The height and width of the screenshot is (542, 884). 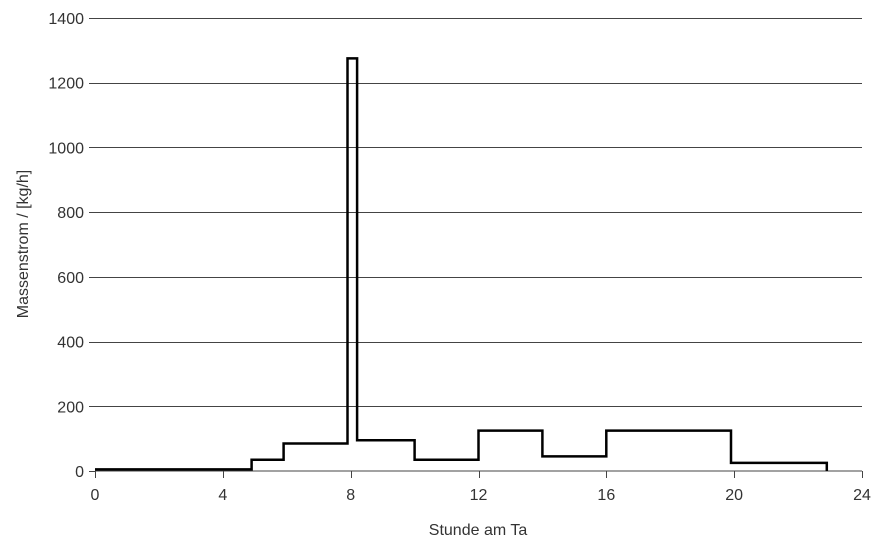 What do you see at coordinates (71, 246) in the screenshot?
I see `y-tick-labels: 0 200 400 600 800 1000 1200 1400` at bounding box center [71, 246].